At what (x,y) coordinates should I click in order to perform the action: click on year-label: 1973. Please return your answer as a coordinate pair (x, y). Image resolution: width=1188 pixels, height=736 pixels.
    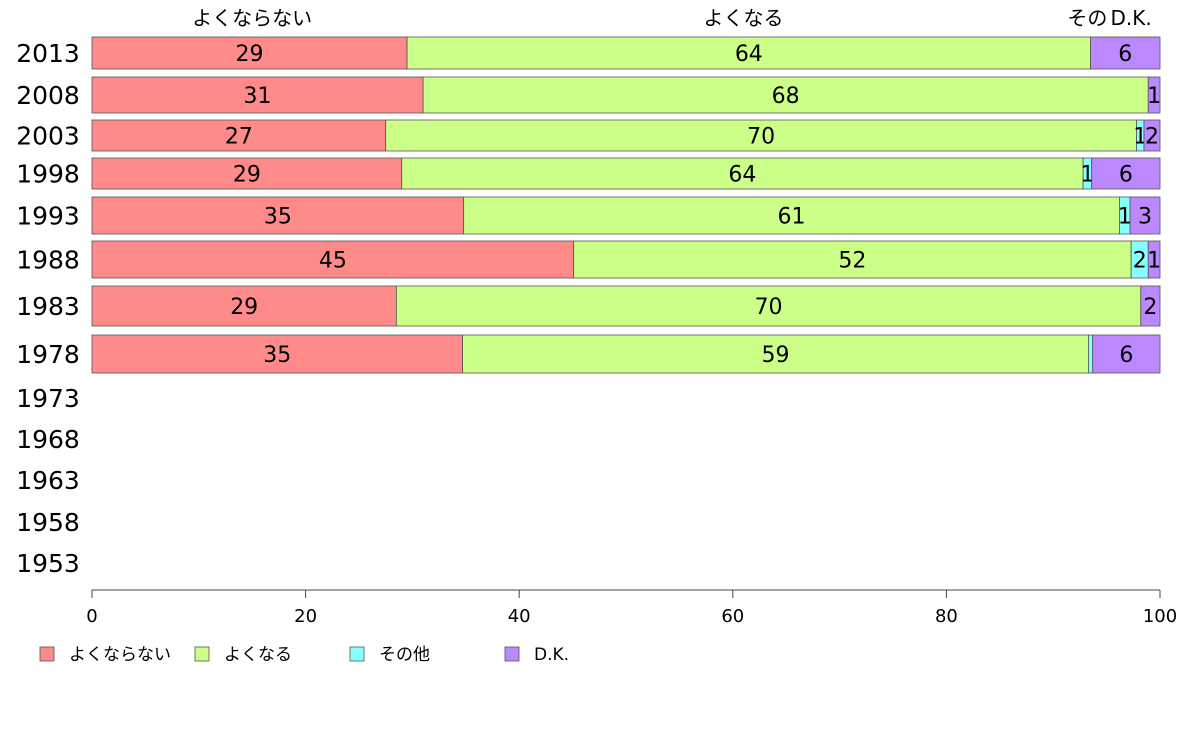
    Looking at the image, I should click on (48, 398).